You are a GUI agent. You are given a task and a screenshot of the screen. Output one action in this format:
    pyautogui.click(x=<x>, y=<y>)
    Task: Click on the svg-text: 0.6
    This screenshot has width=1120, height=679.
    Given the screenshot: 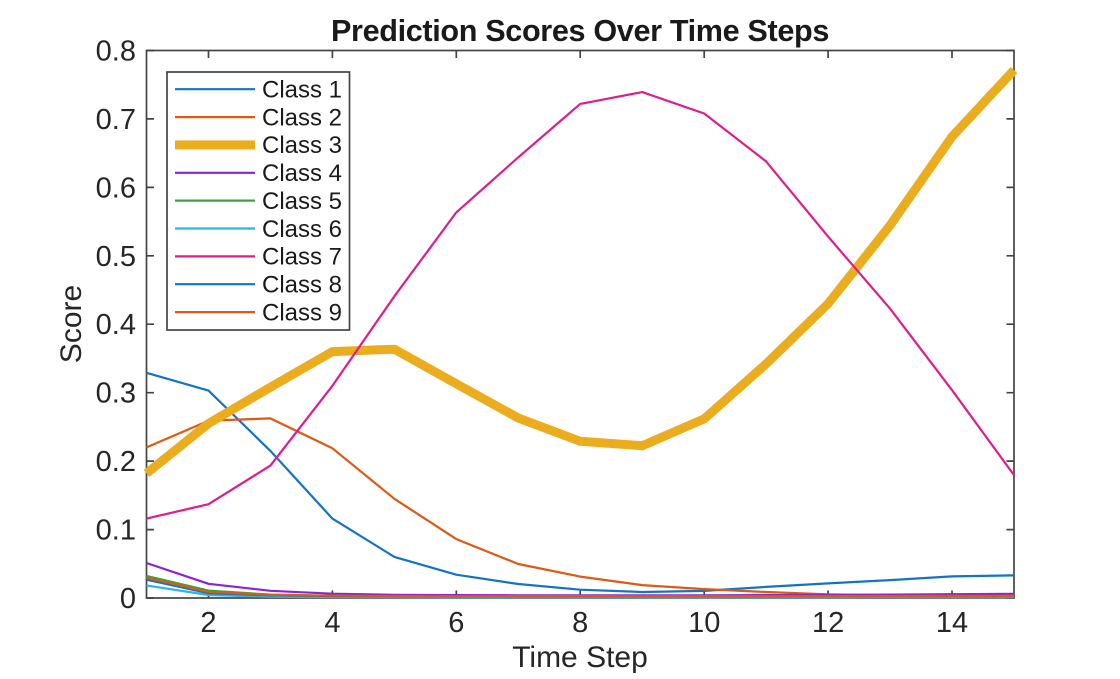 What is the action you would take?
    pyautogui.click(x=116, y=188)
    